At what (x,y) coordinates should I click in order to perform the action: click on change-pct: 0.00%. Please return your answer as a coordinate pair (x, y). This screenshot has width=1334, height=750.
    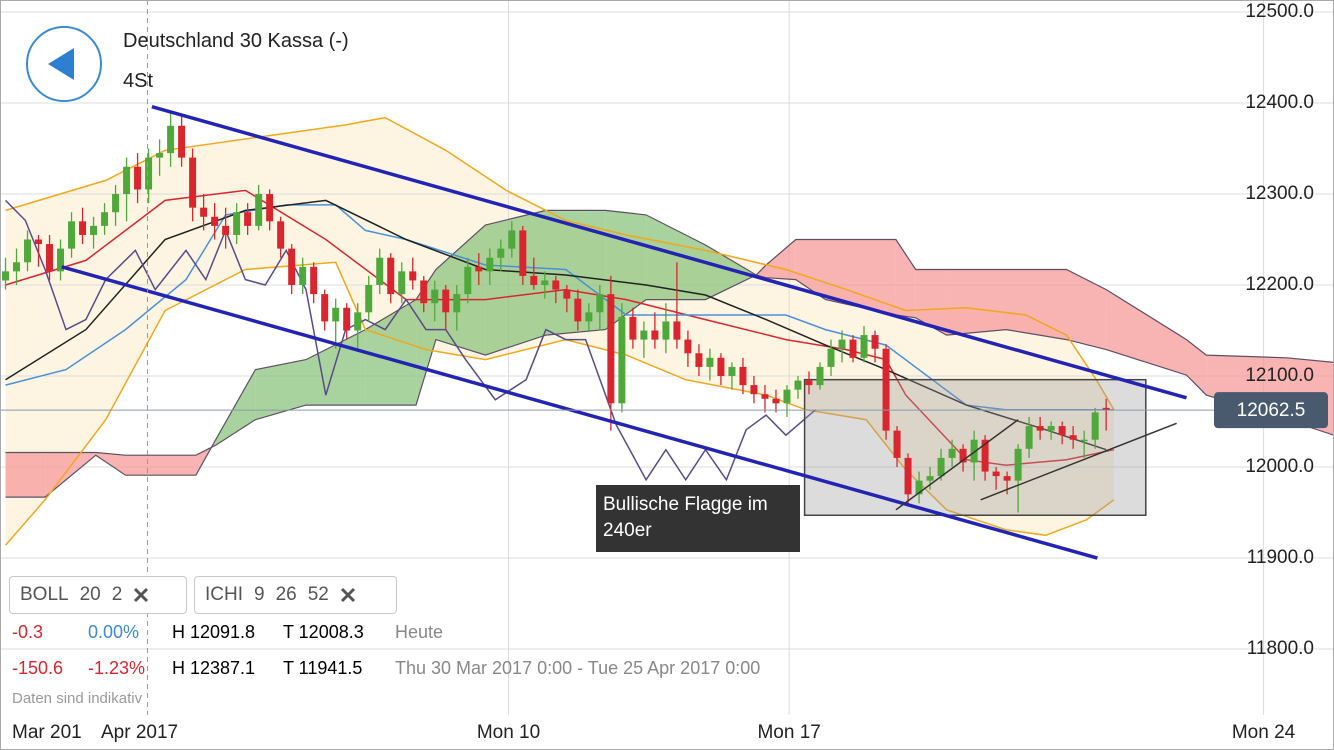
    Looking at the image, I should click on (114, 632).